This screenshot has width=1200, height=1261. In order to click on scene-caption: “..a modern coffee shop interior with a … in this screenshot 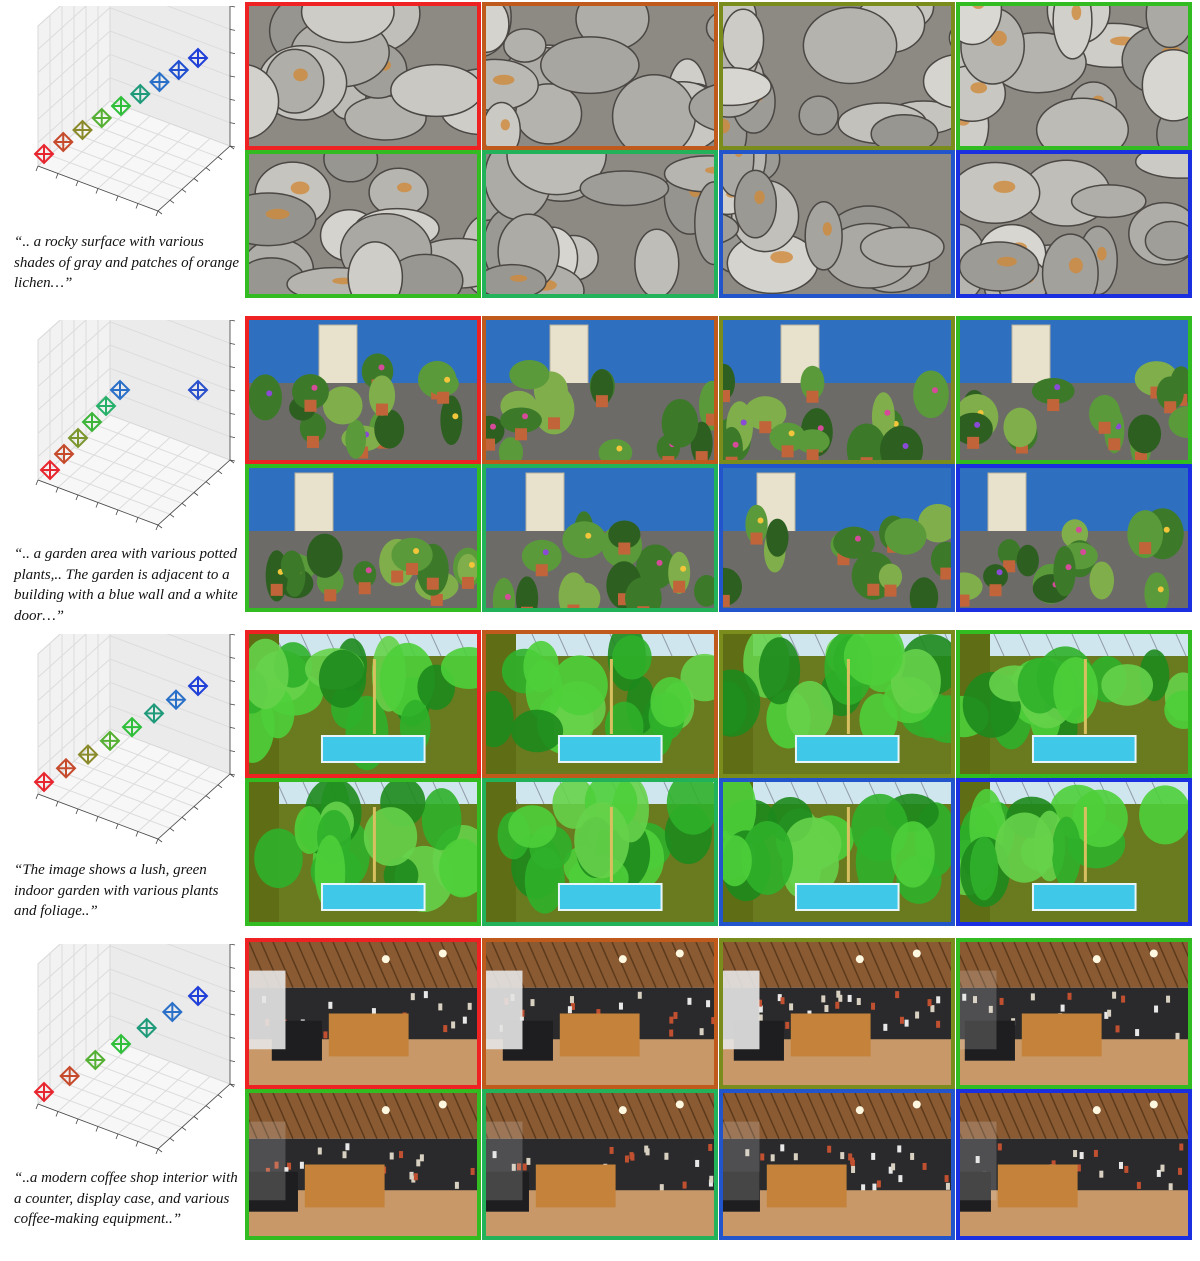, I will do `click(126, 1198)`.